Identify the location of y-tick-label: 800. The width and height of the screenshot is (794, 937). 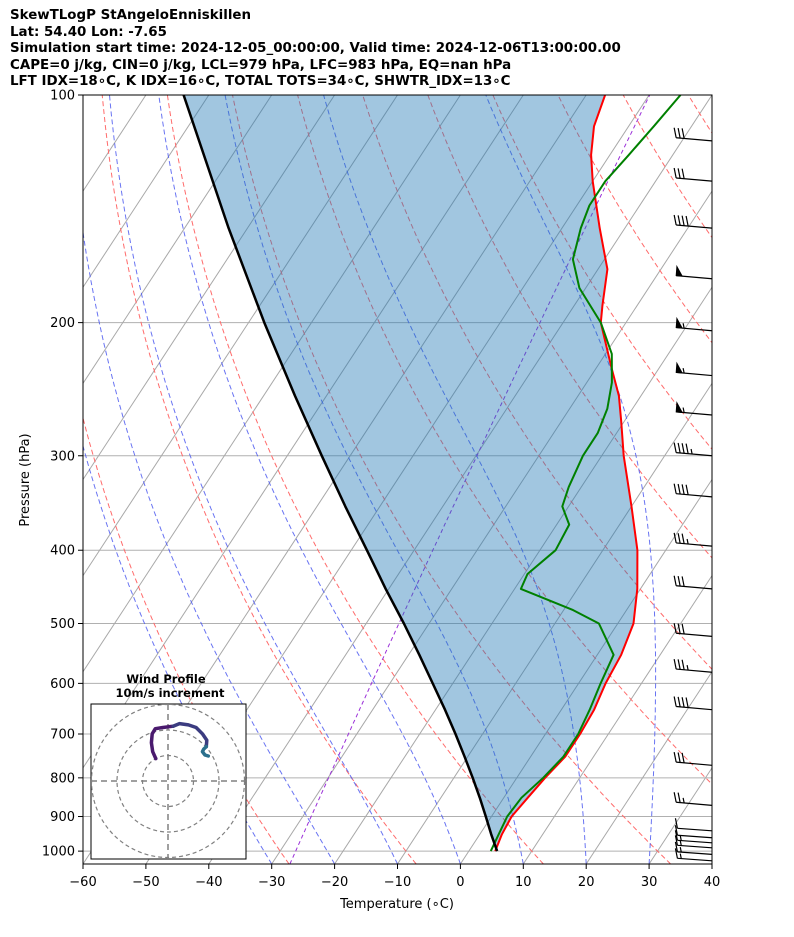
(62, 778).